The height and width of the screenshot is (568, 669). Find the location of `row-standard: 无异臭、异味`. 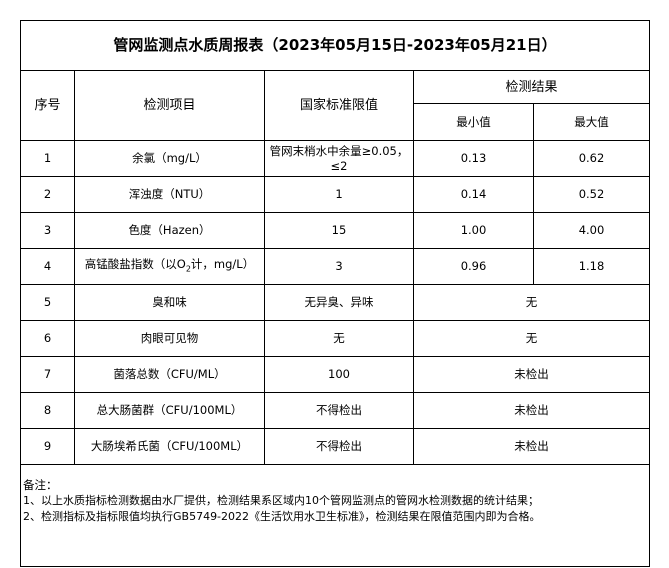

row-standard: 无异臭、异味 is located at coordinates (339, 302).